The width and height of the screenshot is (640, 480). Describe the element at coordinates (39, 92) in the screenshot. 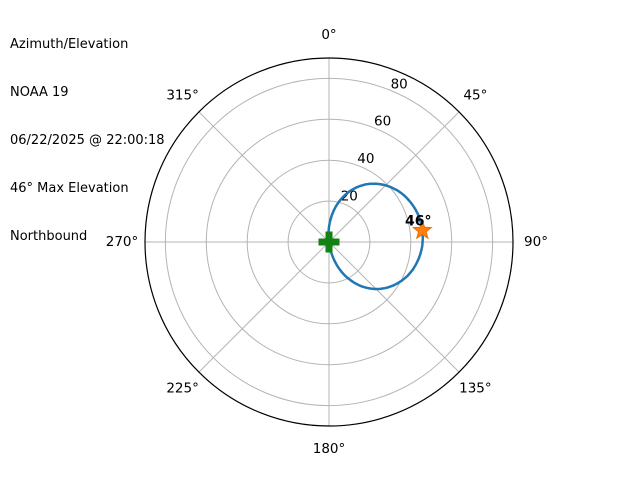

I see `satellite-name: NOAA 19` at that location.